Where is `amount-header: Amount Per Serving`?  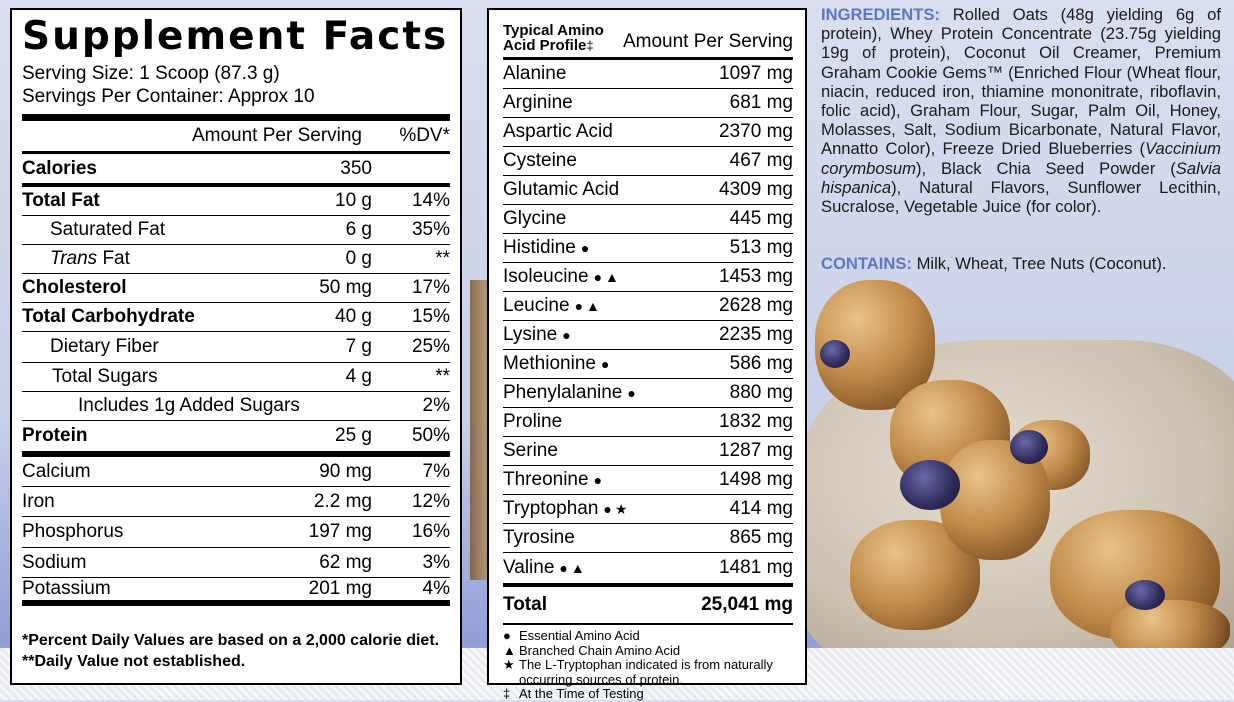 amount-header: Amount Per Serving is located at coordinates (276, 135).